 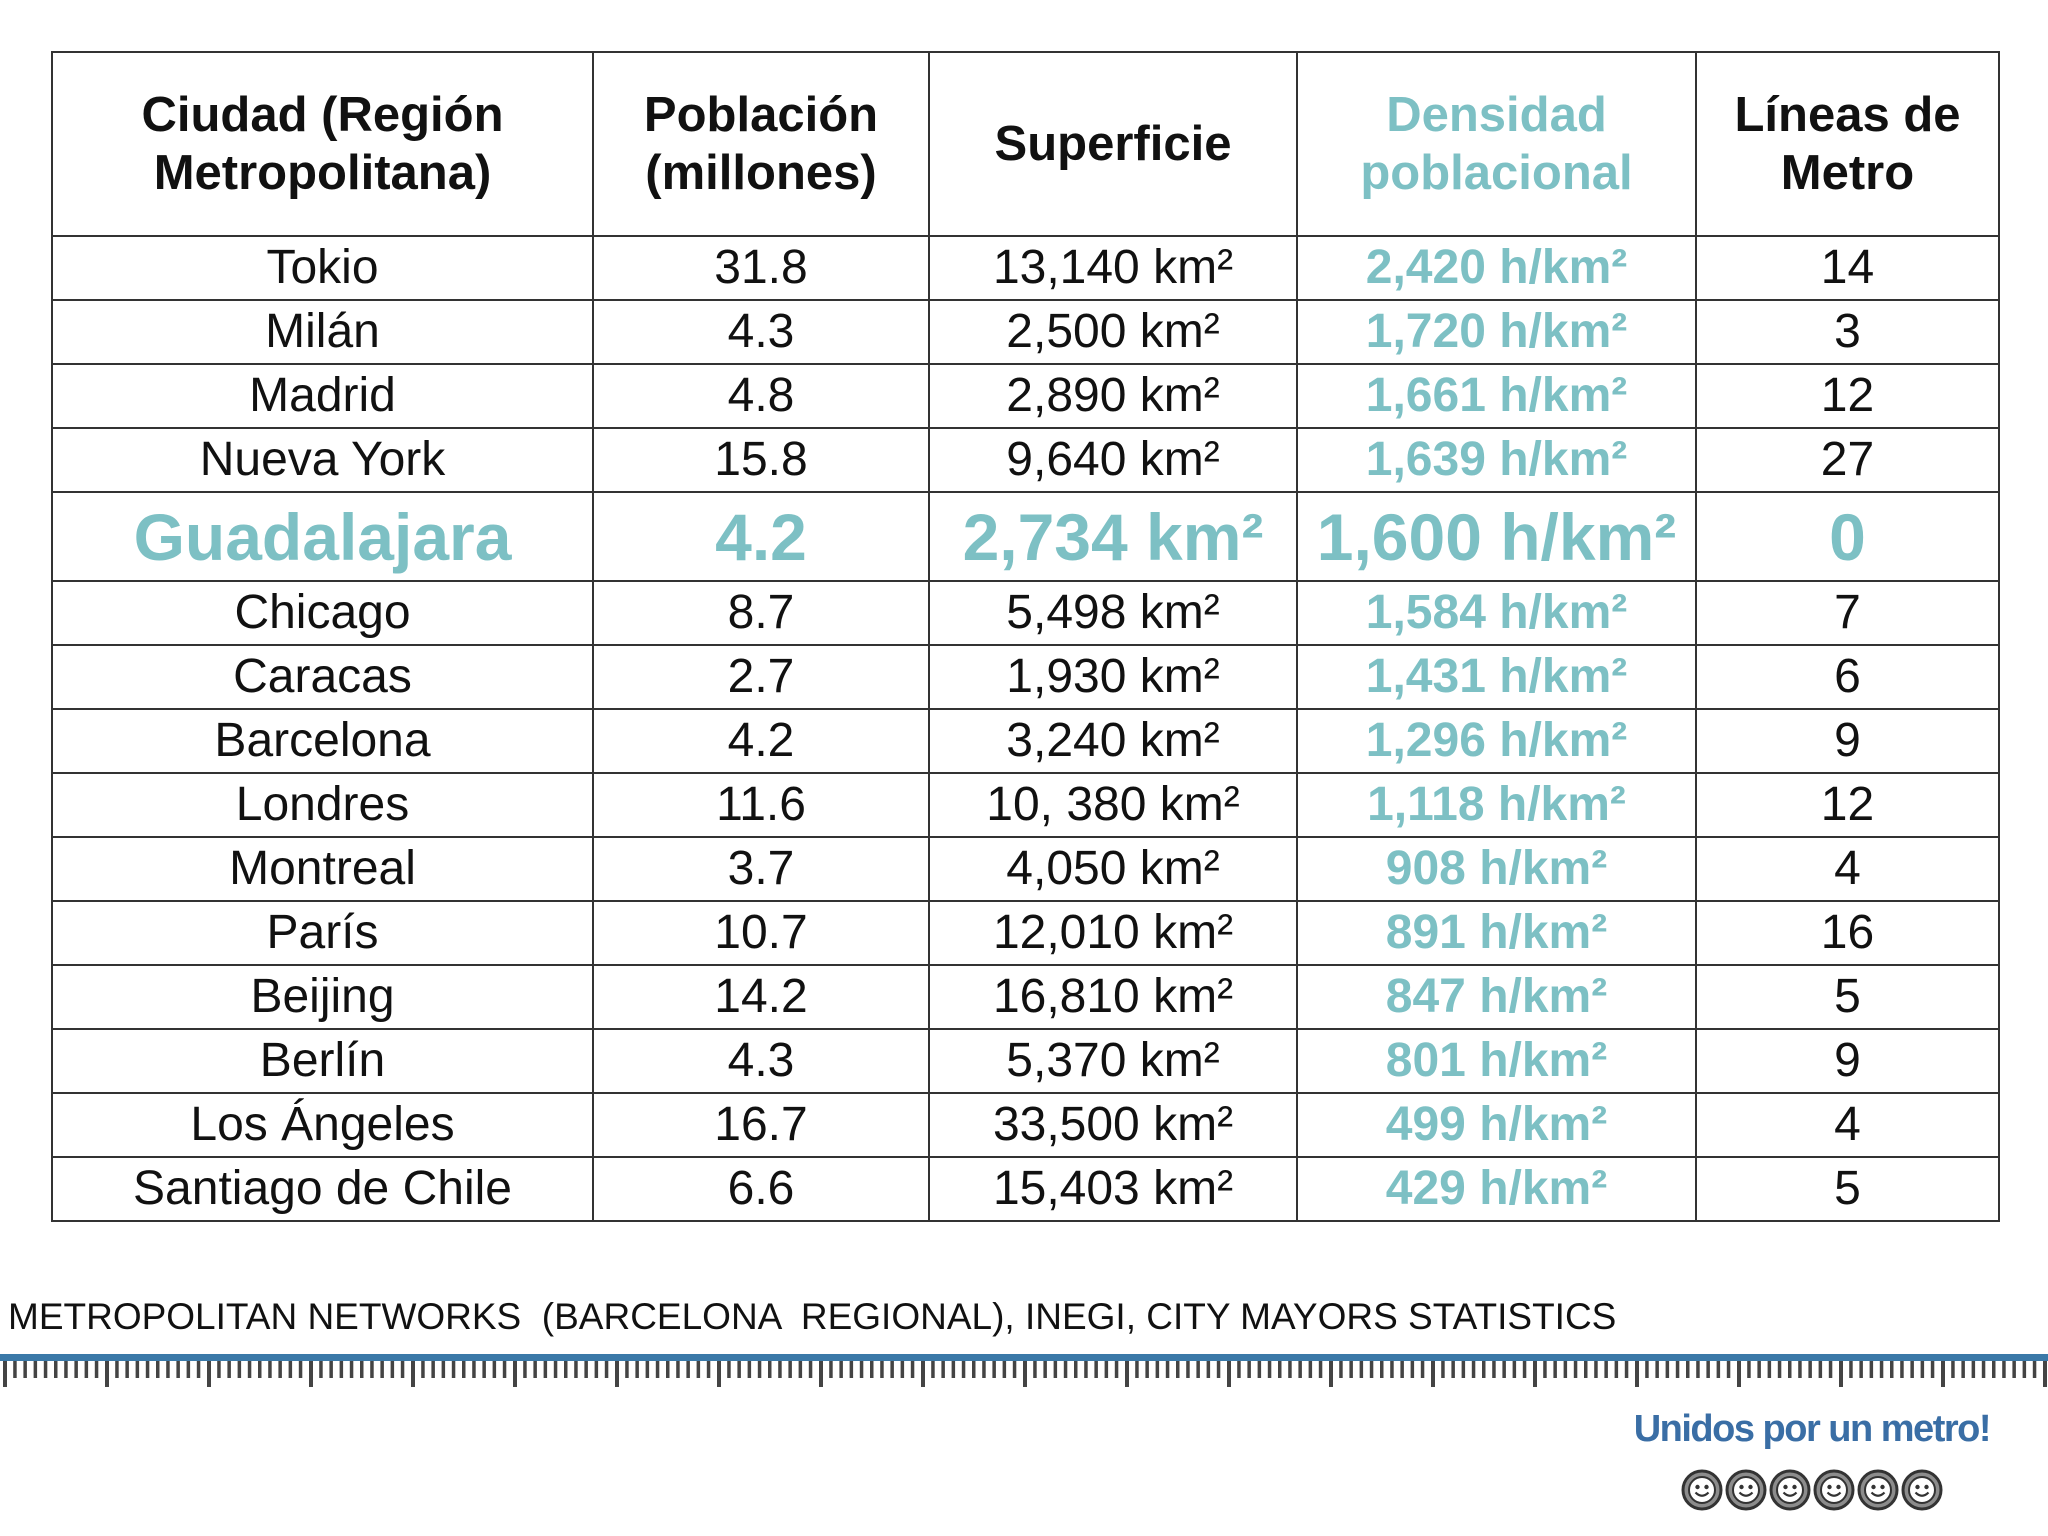 What do you see at coordinates (1113, 997) in the screenshot?
I see `cell-area: 16,810 km²` at bounding box center [1113, 997].